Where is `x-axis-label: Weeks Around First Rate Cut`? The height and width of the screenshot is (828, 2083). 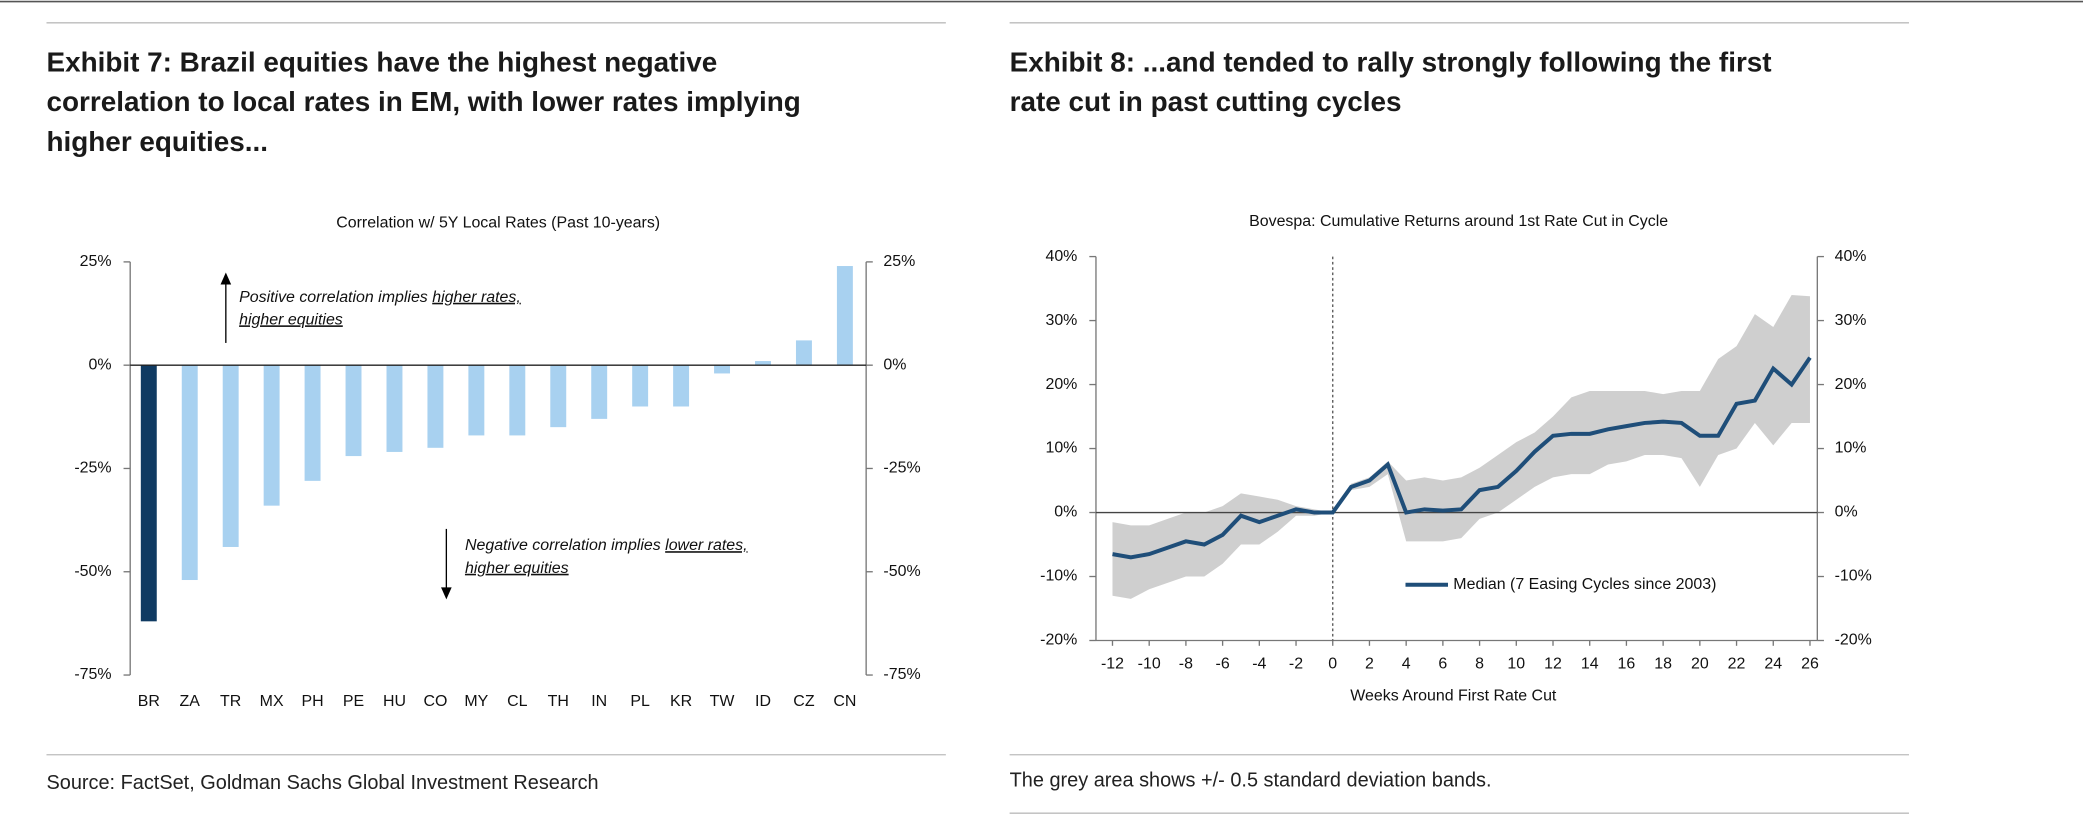 x-axis-label: Weeks Around First Rate Cut is located at coordinates (1453, 695).